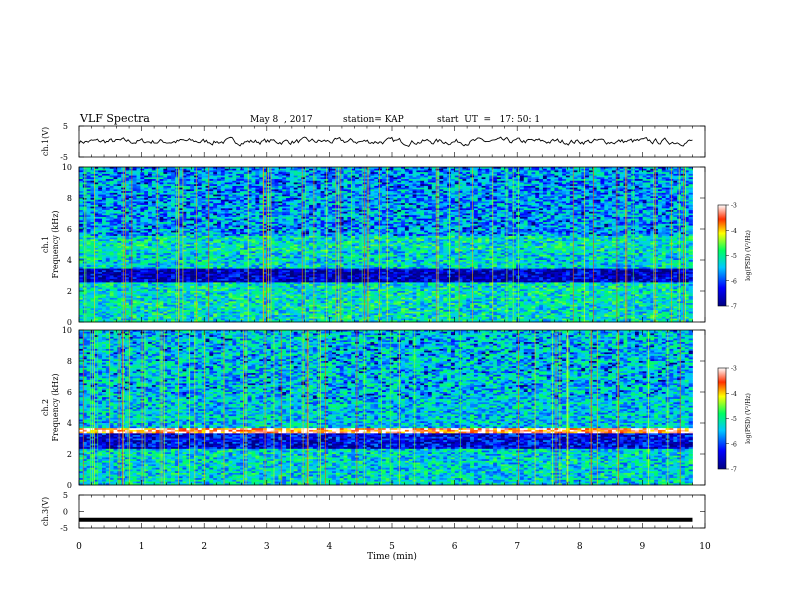 The width and height of the screenshot is (792, 612). What do you see at coordinates (488, 120) in the screenshot?
I see `start-time-label: start UT = 17: 50: 1` at bounding box center [488, 120].